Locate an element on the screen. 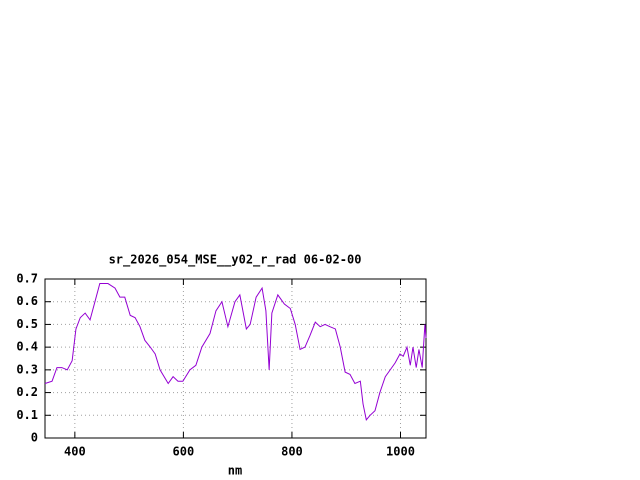 The image size is (640, 480). x-tick-label: 1000 is located at coordinates (400, 452).